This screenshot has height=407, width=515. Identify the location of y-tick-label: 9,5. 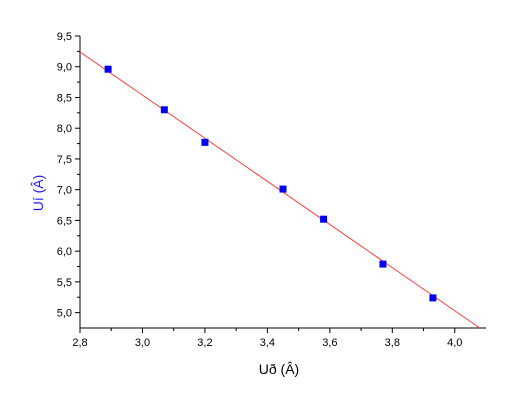
(64, 37).